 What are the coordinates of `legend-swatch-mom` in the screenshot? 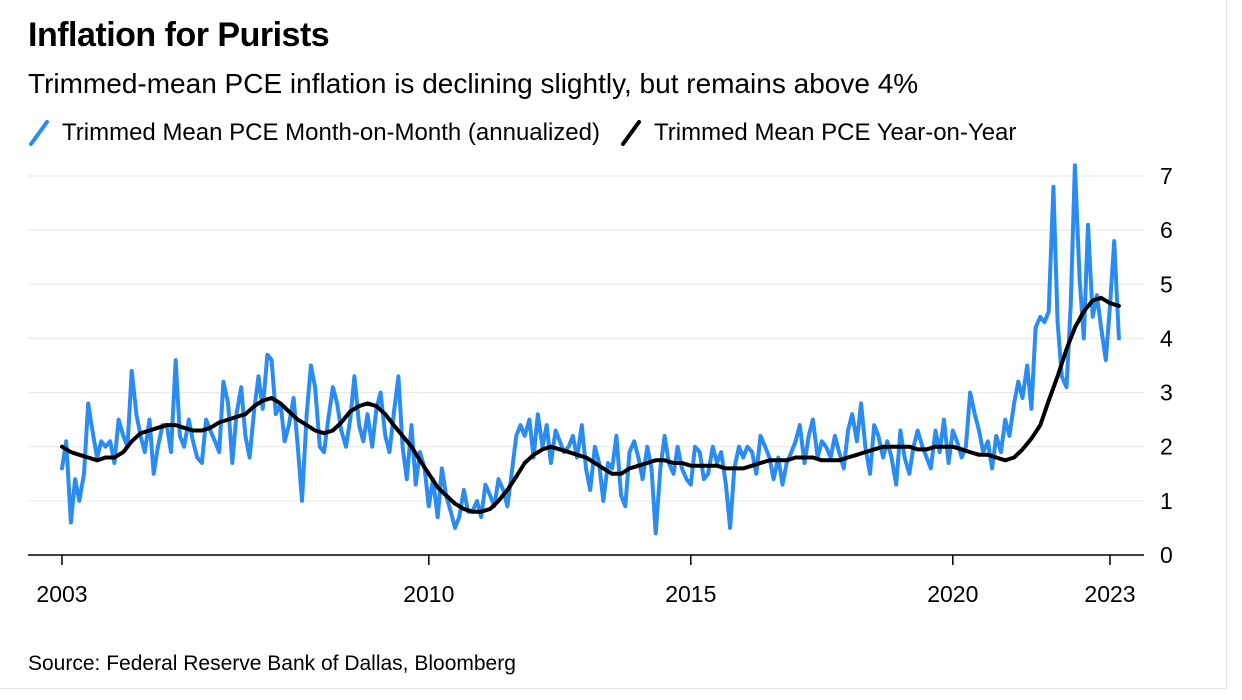 It's located at (39, 133).